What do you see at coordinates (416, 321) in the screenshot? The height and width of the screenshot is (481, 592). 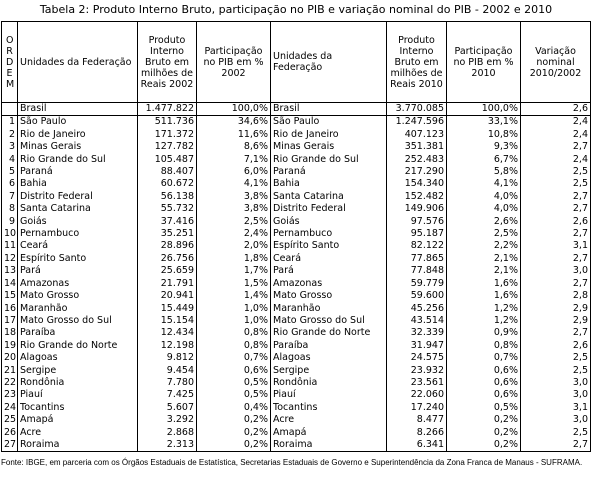 I see `cell: 43.514` at bounding box center [416, 321].